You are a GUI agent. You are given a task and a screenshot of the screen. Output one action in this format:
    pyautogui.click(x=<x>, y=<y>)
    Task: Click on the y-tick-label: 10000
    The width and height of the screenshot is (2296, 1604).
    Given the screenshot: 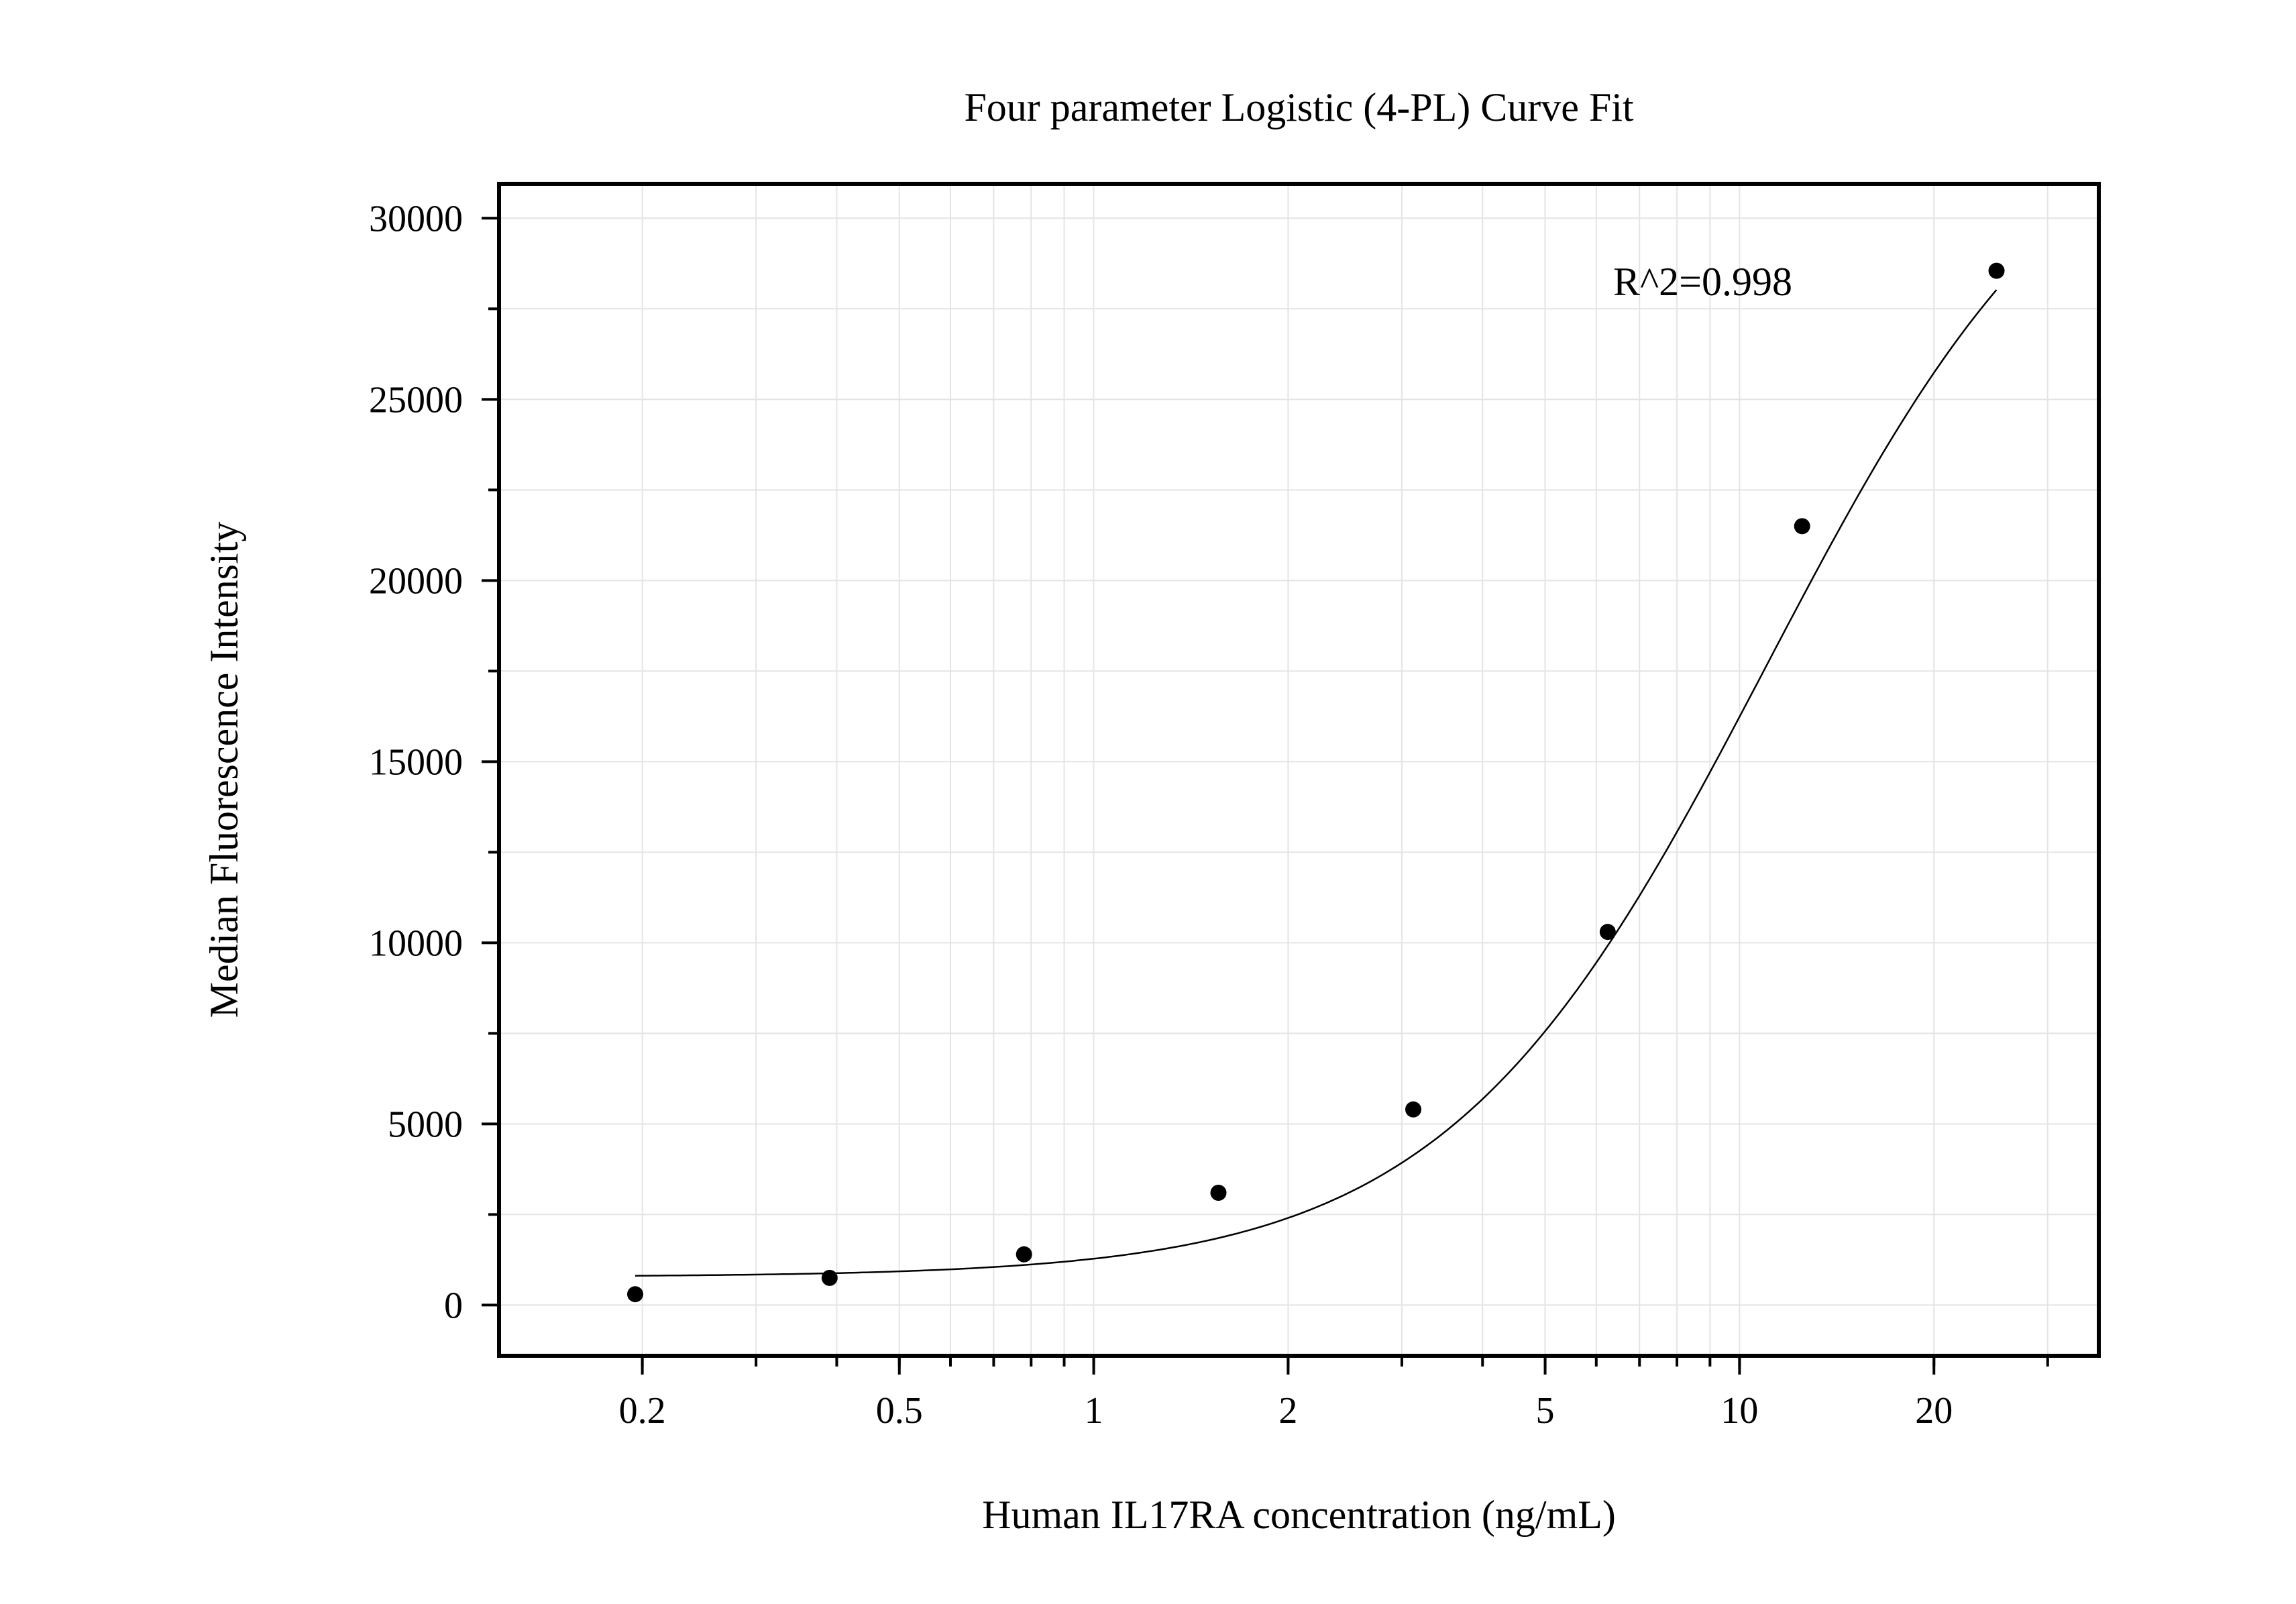 What is the action you would take?
    pyautogui.click(x=416, y=943)
    